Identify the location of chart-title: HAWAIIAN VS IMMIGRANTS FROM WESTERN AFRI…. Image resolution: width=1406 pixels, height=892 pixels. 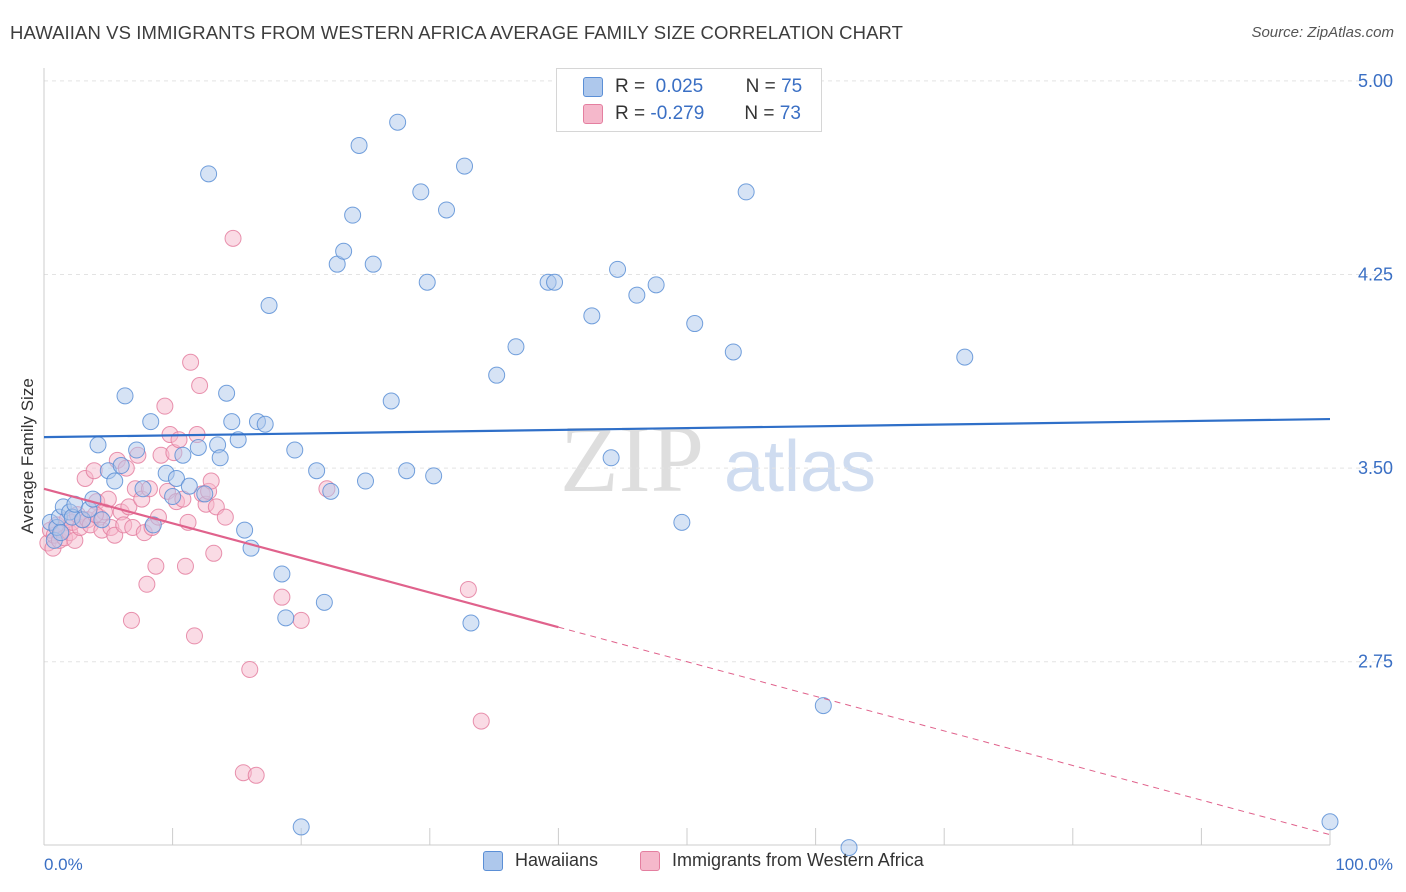
(457, 32).